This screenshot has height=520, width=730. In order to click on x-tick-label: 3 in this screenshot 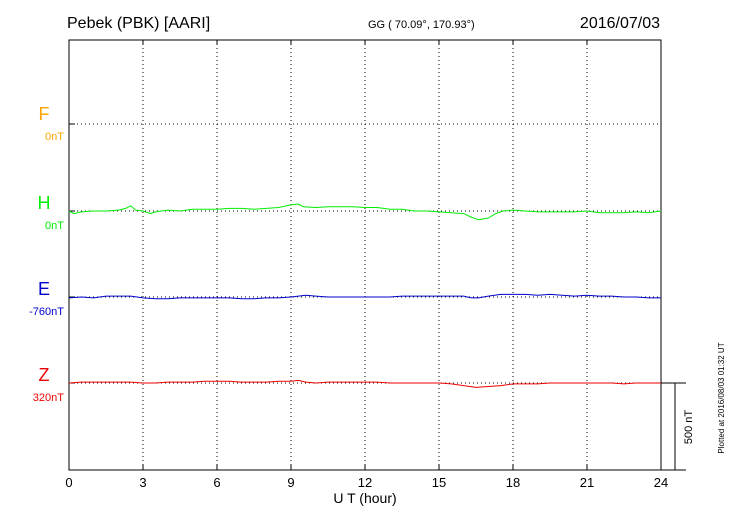, I will do `click(142, 482)`.